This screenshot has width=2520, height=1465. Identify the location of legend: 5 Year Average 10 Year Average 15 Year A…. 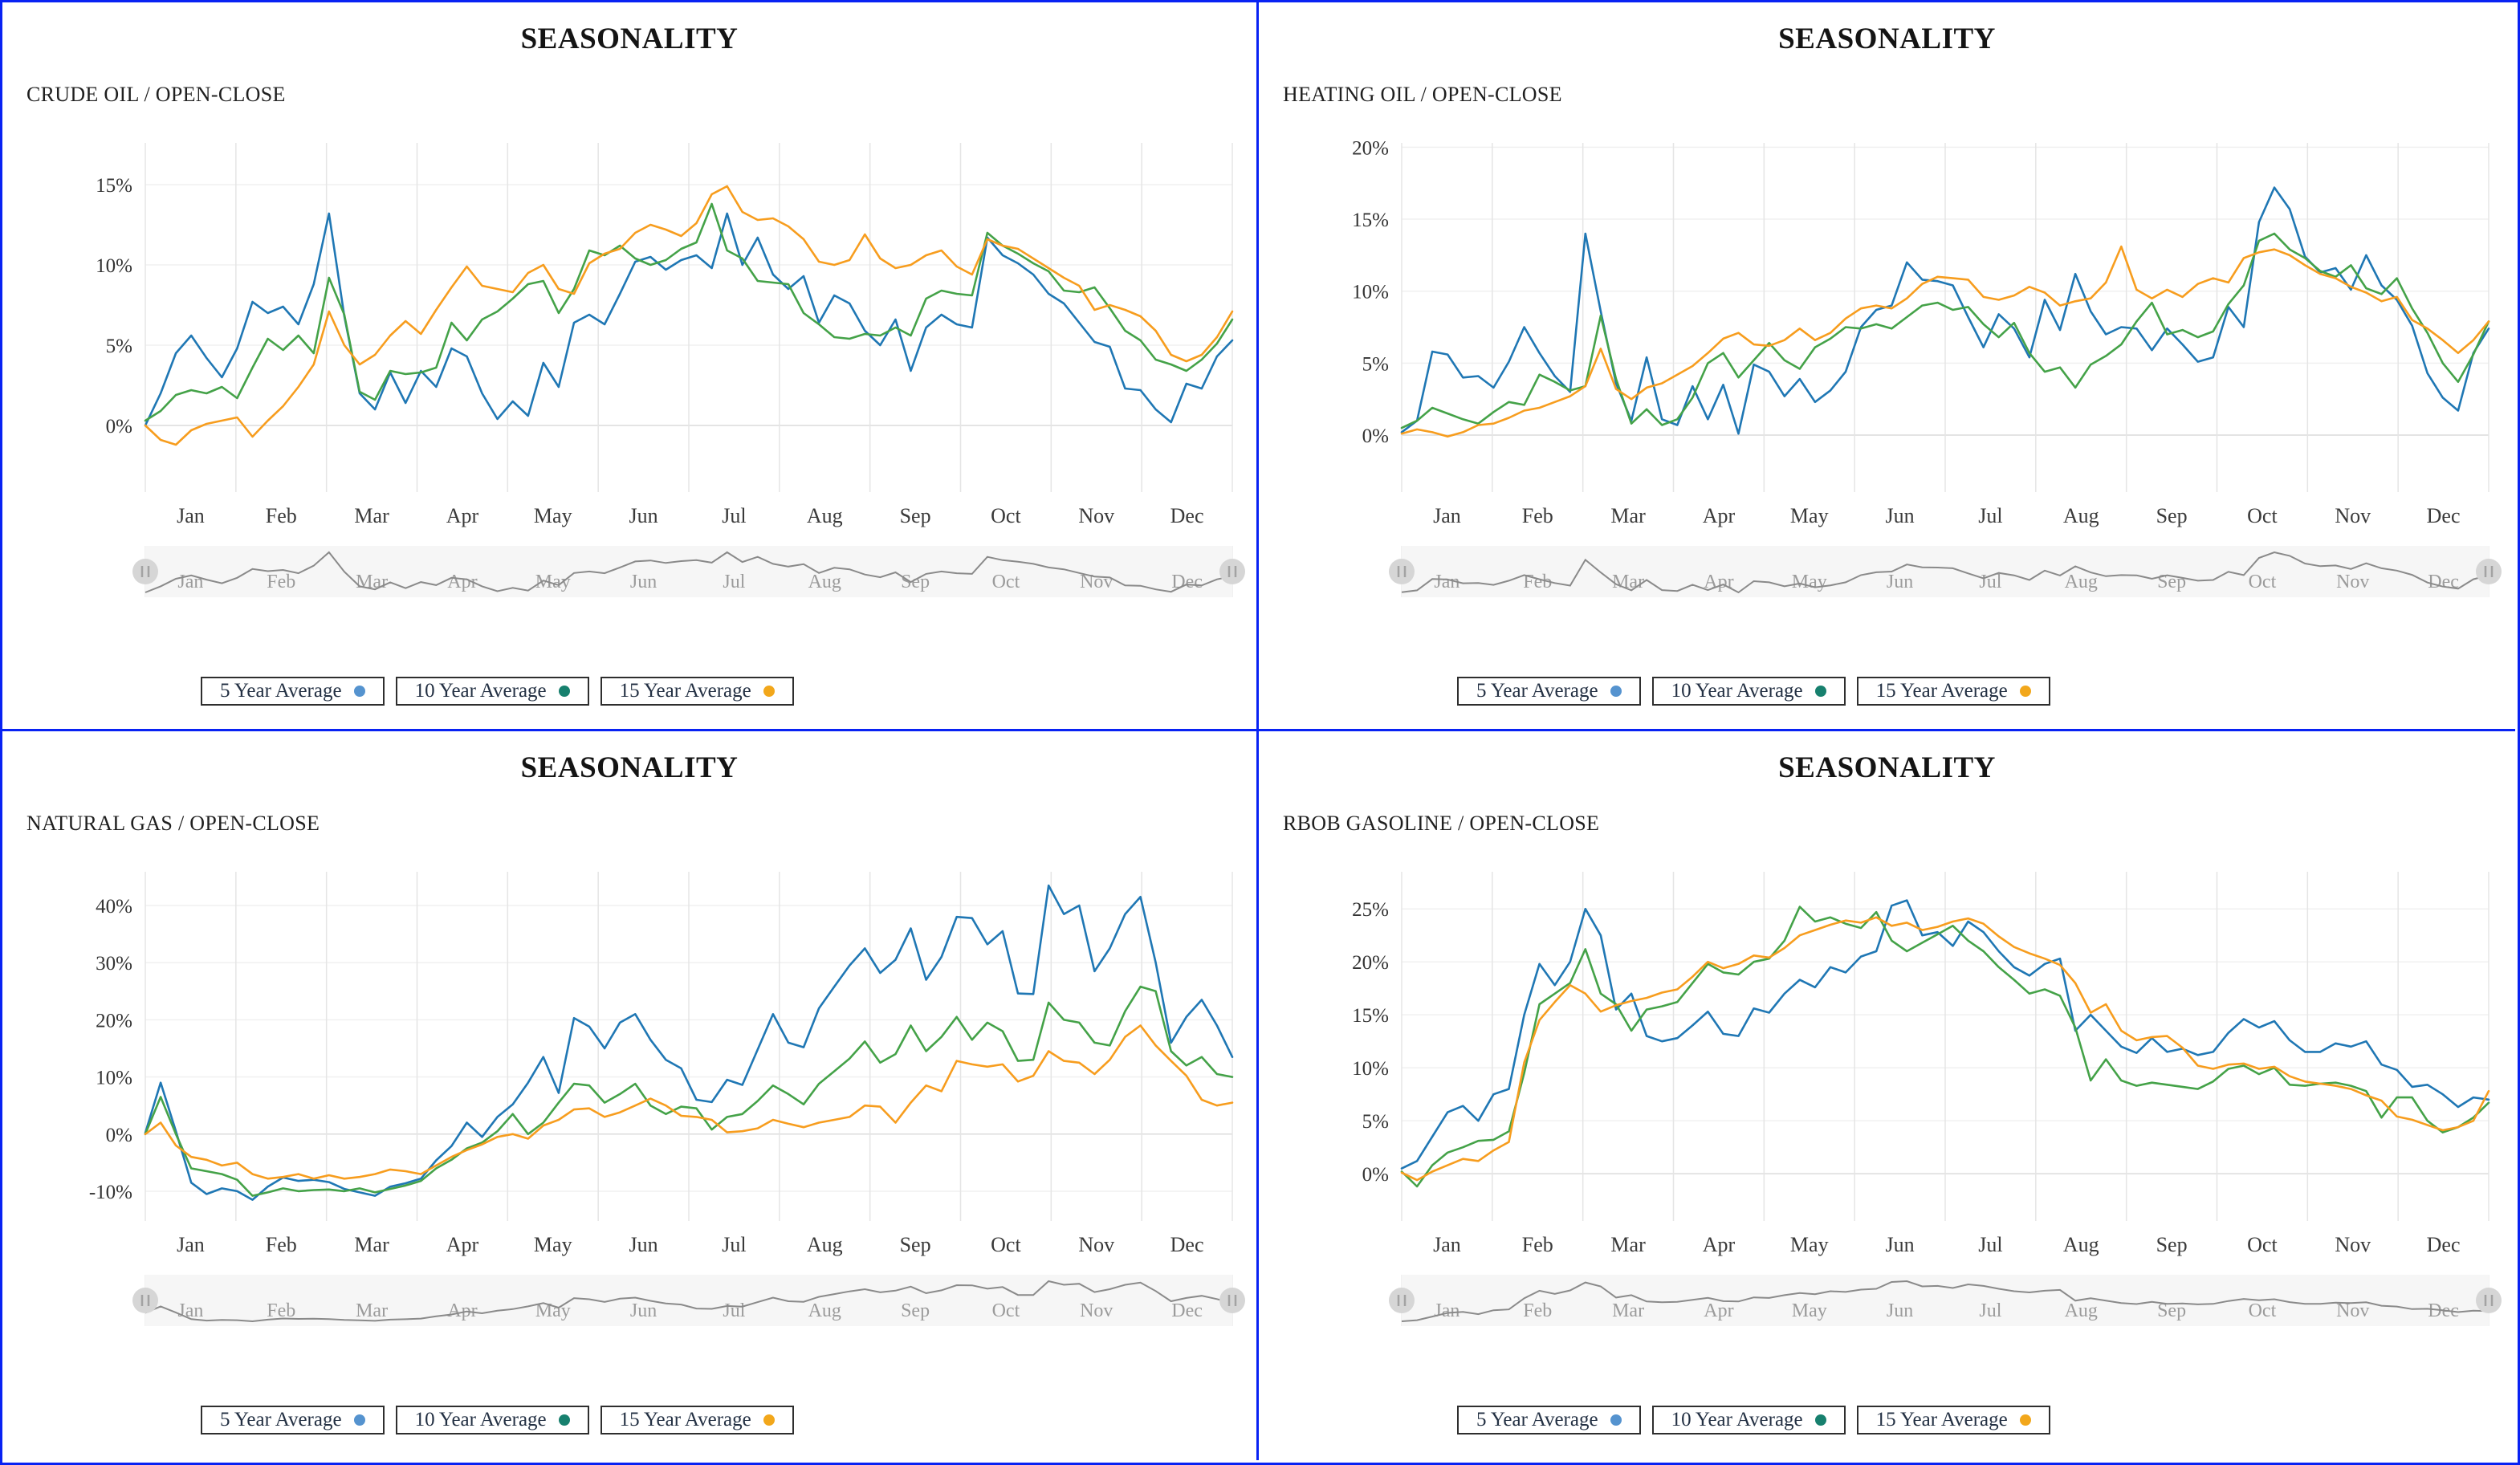
(497, 1420).